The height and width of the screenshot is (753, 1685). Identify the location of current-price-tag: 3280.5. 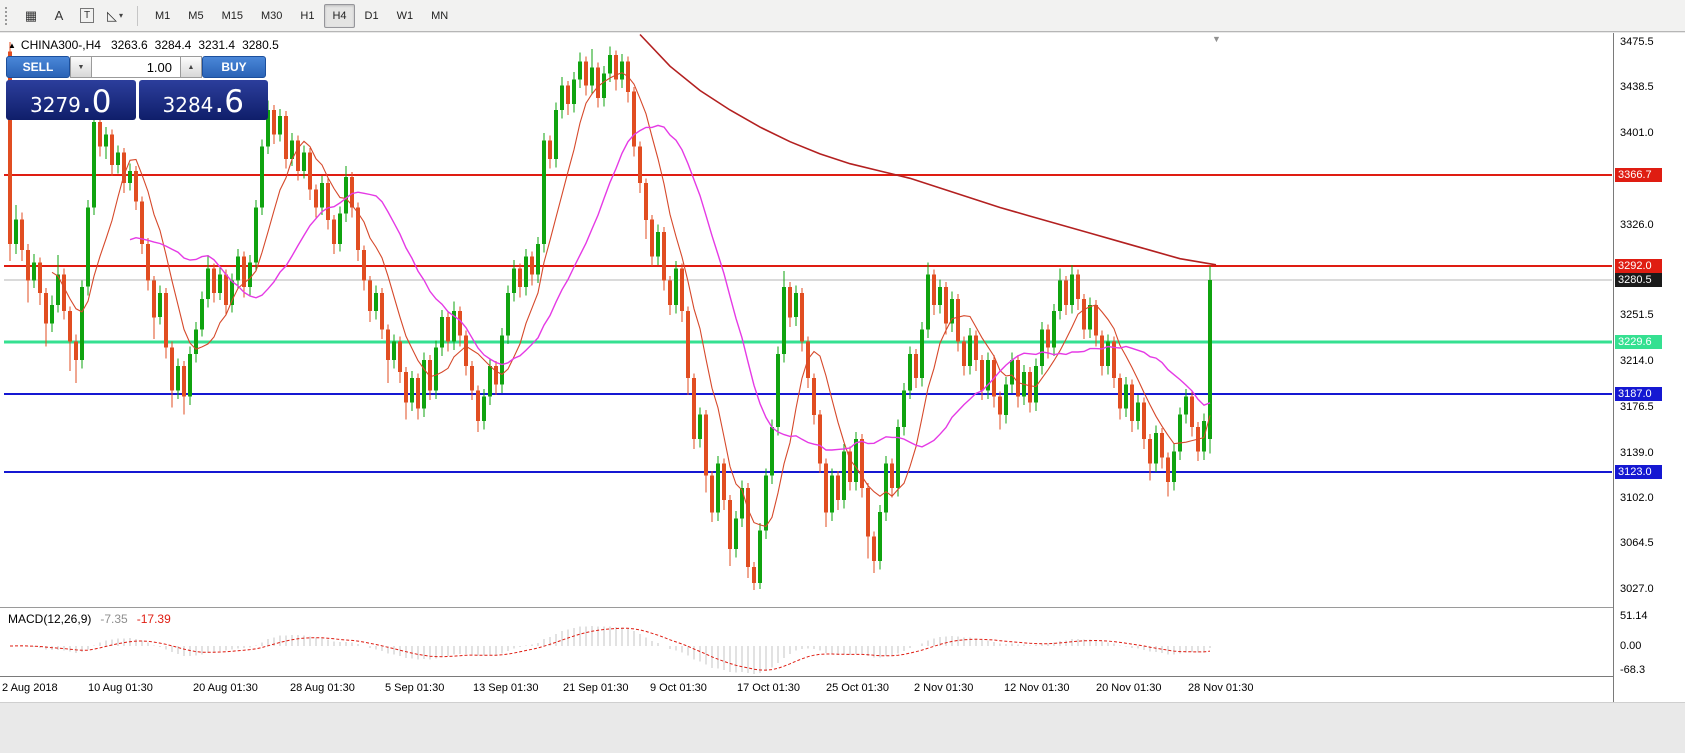
(1638, 280).